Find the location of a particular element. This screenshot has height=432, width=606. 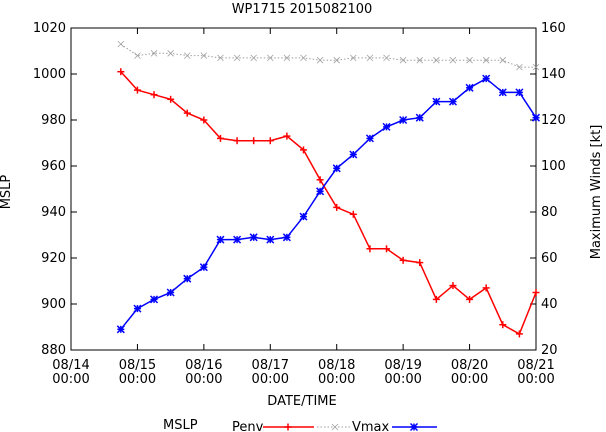

y-right-tick-label: 140 is located at coordinates (553, 74).